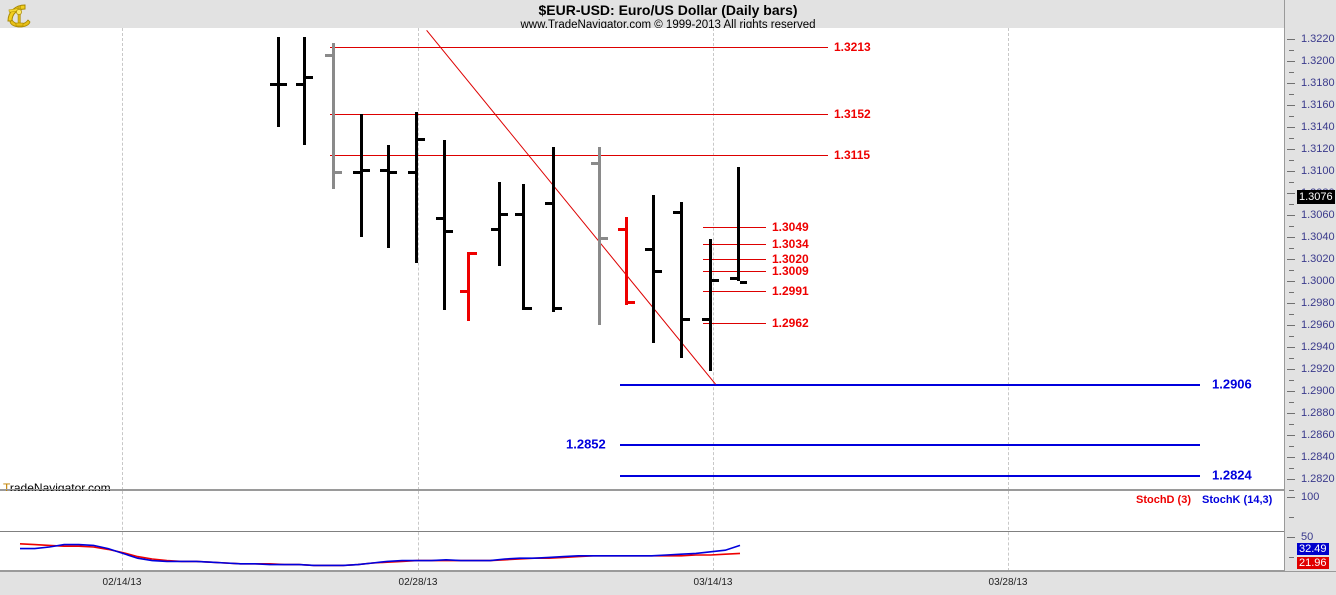 The width and height of the screenshot is (1336, 595). I want to click on current-price-box: 1.3076, so click(1316, 197).